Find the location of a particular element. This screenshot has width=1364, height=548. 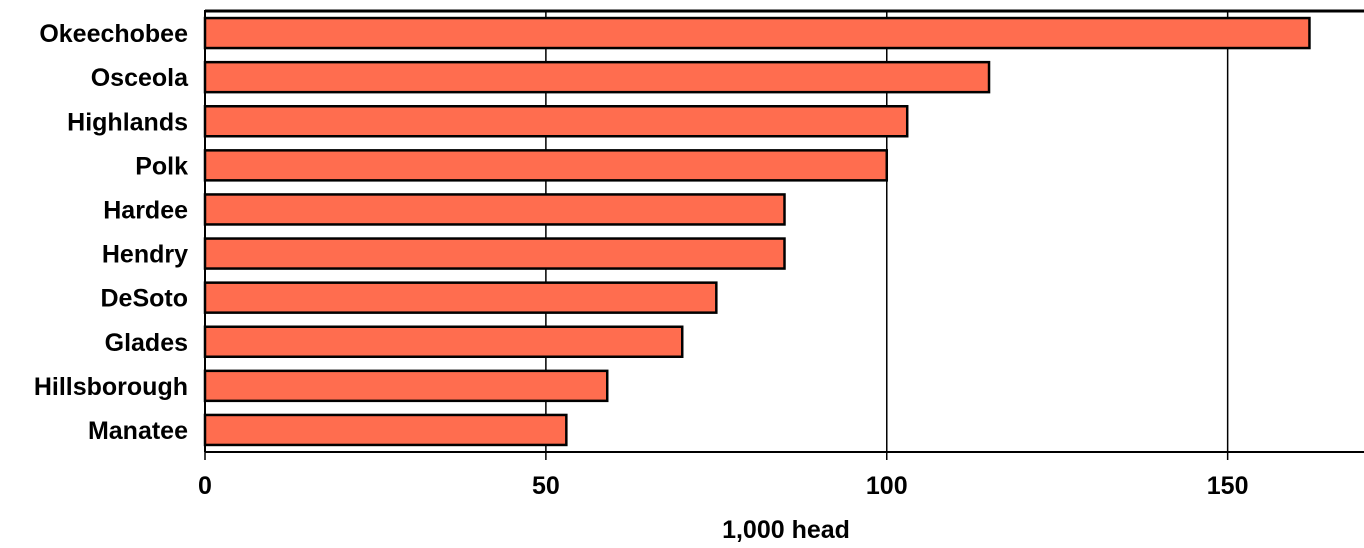

bar-okeechobee is located at coordinates (757, 33).